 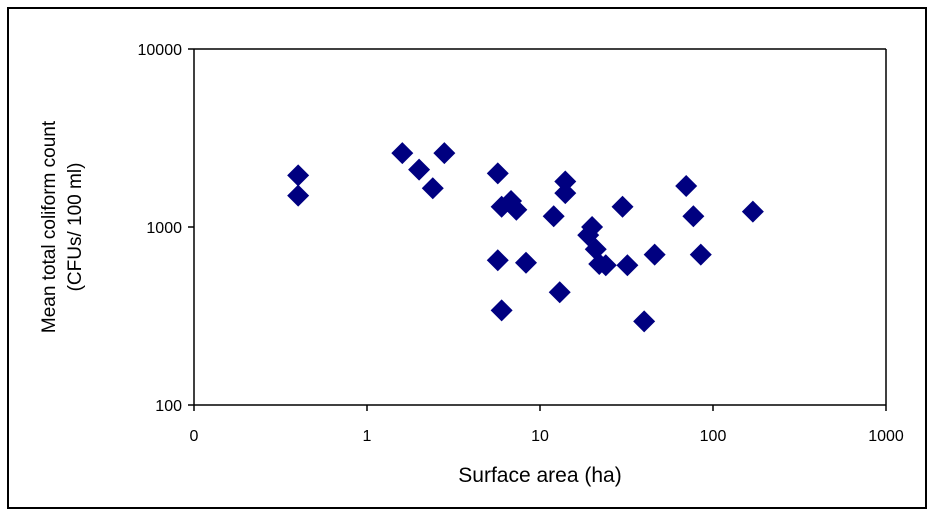 I want to click on y-axis-label: Mean total coliform count (CFUs/ 100 ml), so click(x=62, y=226).